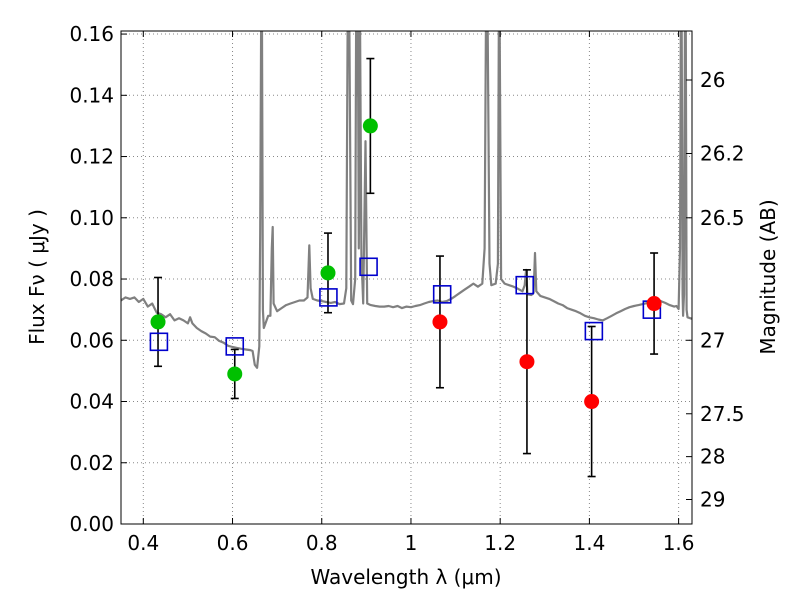  I want to click on x-tick-label: 0.8, so click(322, 543).